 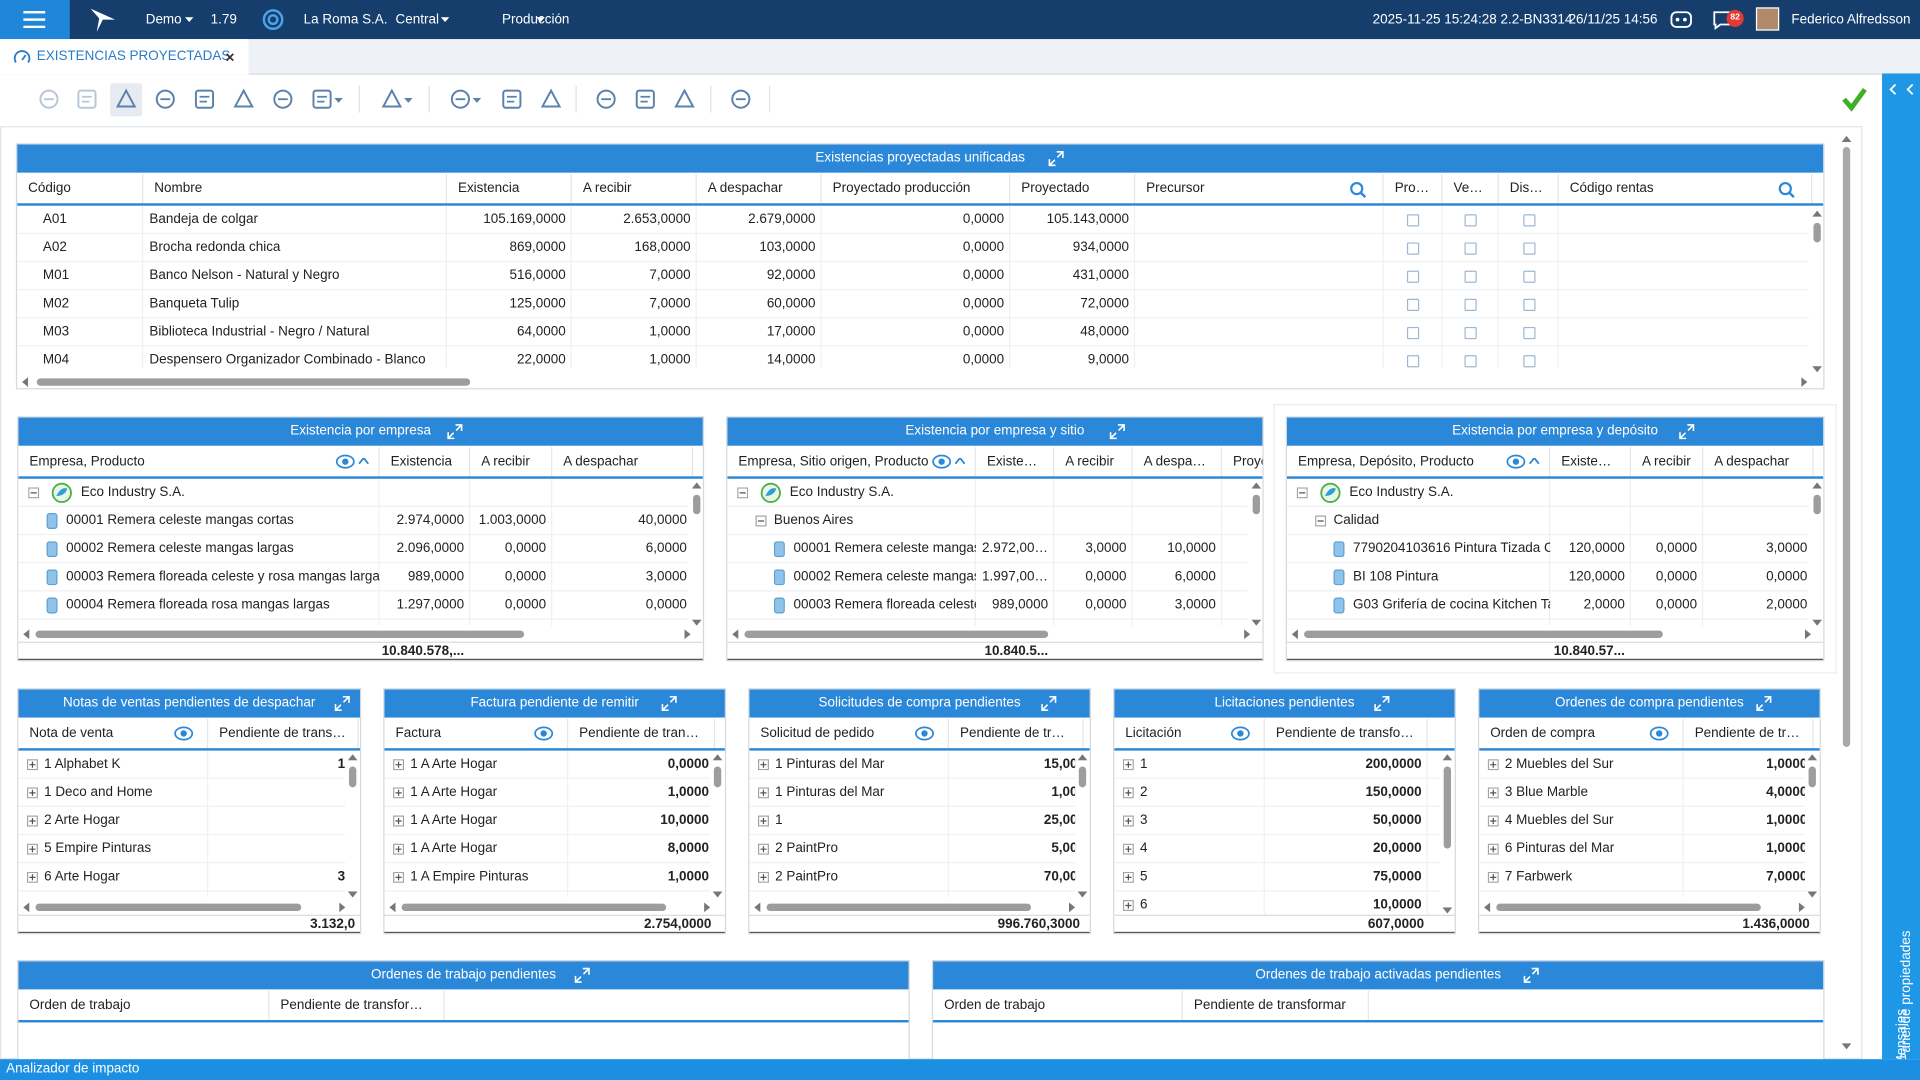 I want to click on sort-indicator, so click(x=364, y=461).